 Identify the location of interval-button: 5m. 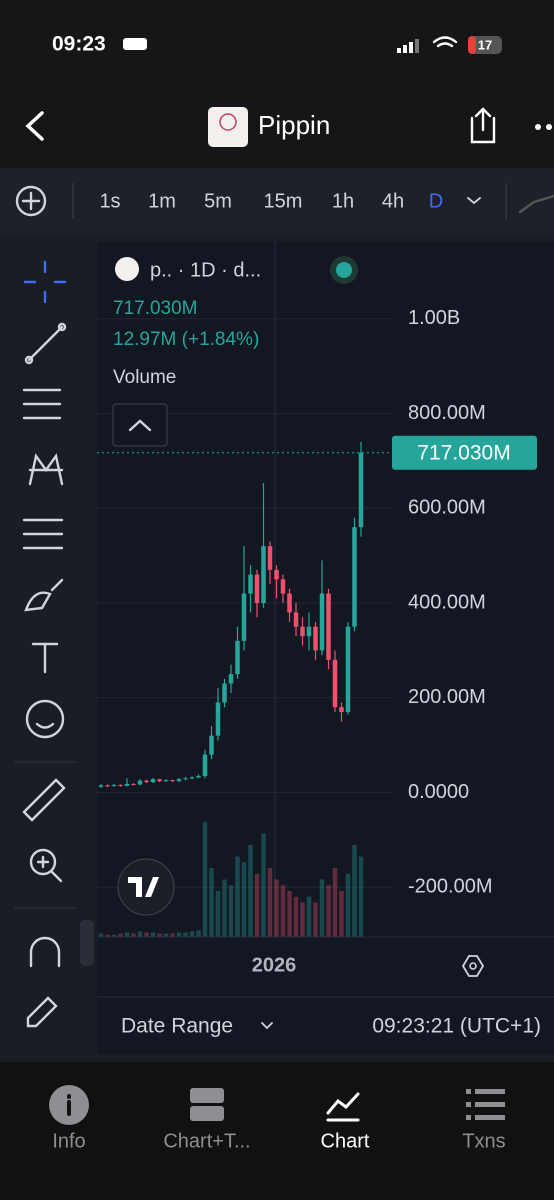
(218, 201).